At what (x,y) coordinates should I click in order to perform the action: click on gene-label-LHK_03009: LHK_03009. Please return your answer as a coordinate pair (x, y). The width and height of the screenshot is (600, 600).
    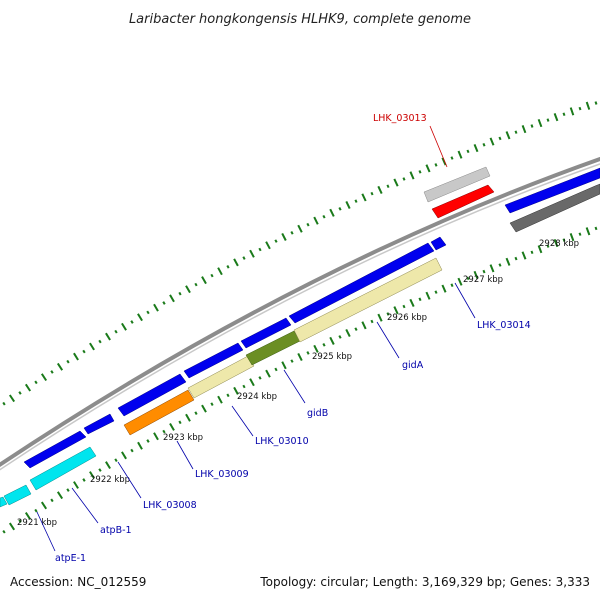
    Looking at the image, I should click on (222, 474).